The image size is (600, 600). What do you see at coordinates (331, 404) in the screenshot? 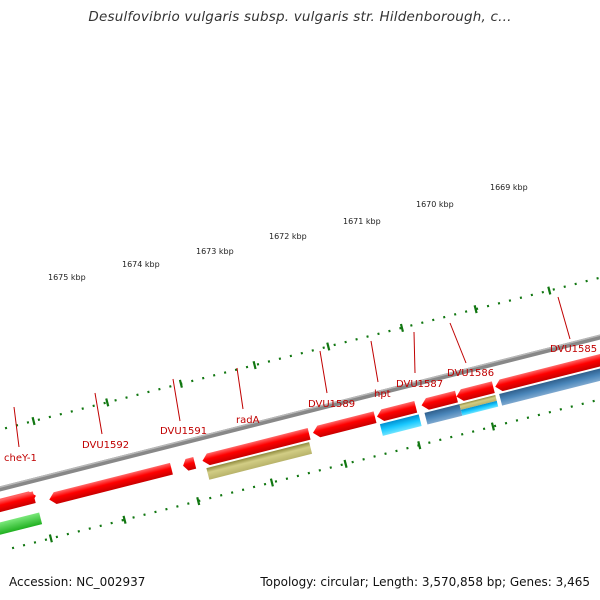
I see `gene-label-dvu1589: DVU1589` at bounding box center [331, 404].